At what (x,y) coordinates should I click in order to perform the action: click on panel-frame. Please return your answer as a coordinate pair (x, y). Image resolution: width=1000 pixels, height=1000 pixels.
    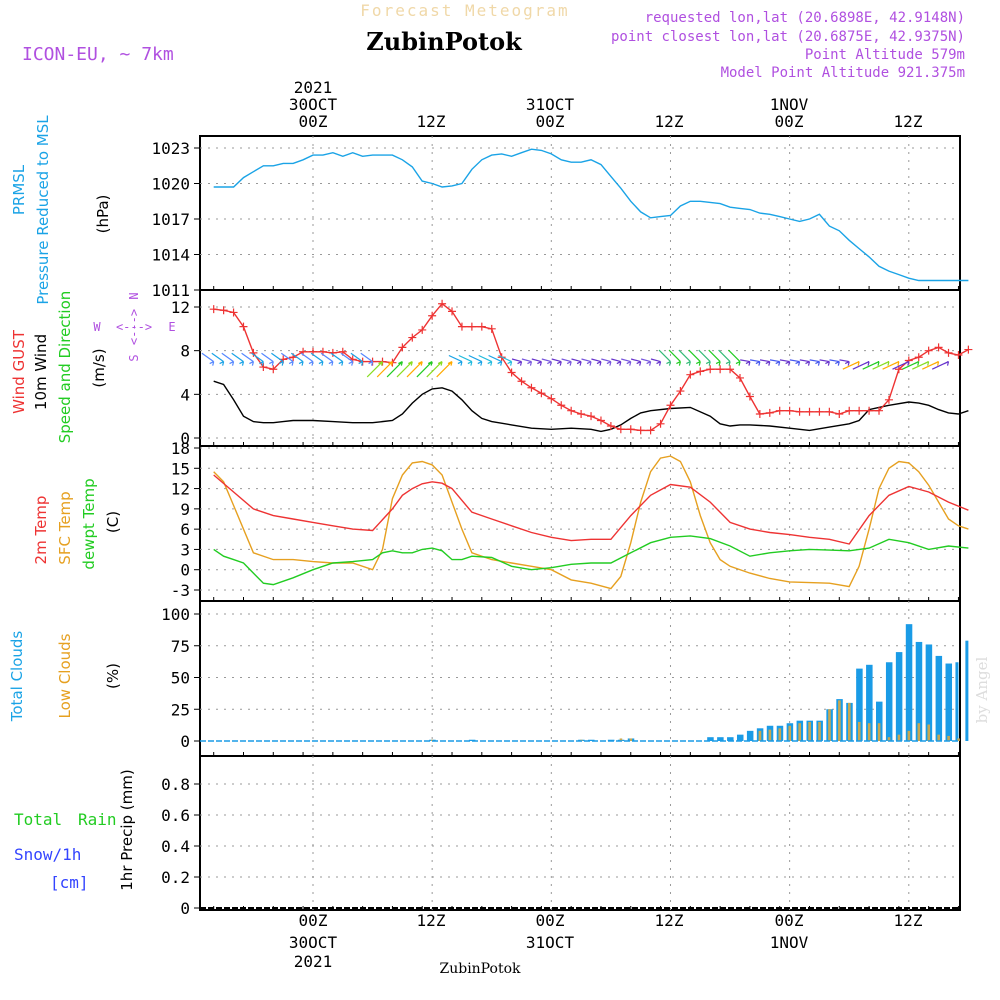
    Looking at the image, I should click on (580, 213).